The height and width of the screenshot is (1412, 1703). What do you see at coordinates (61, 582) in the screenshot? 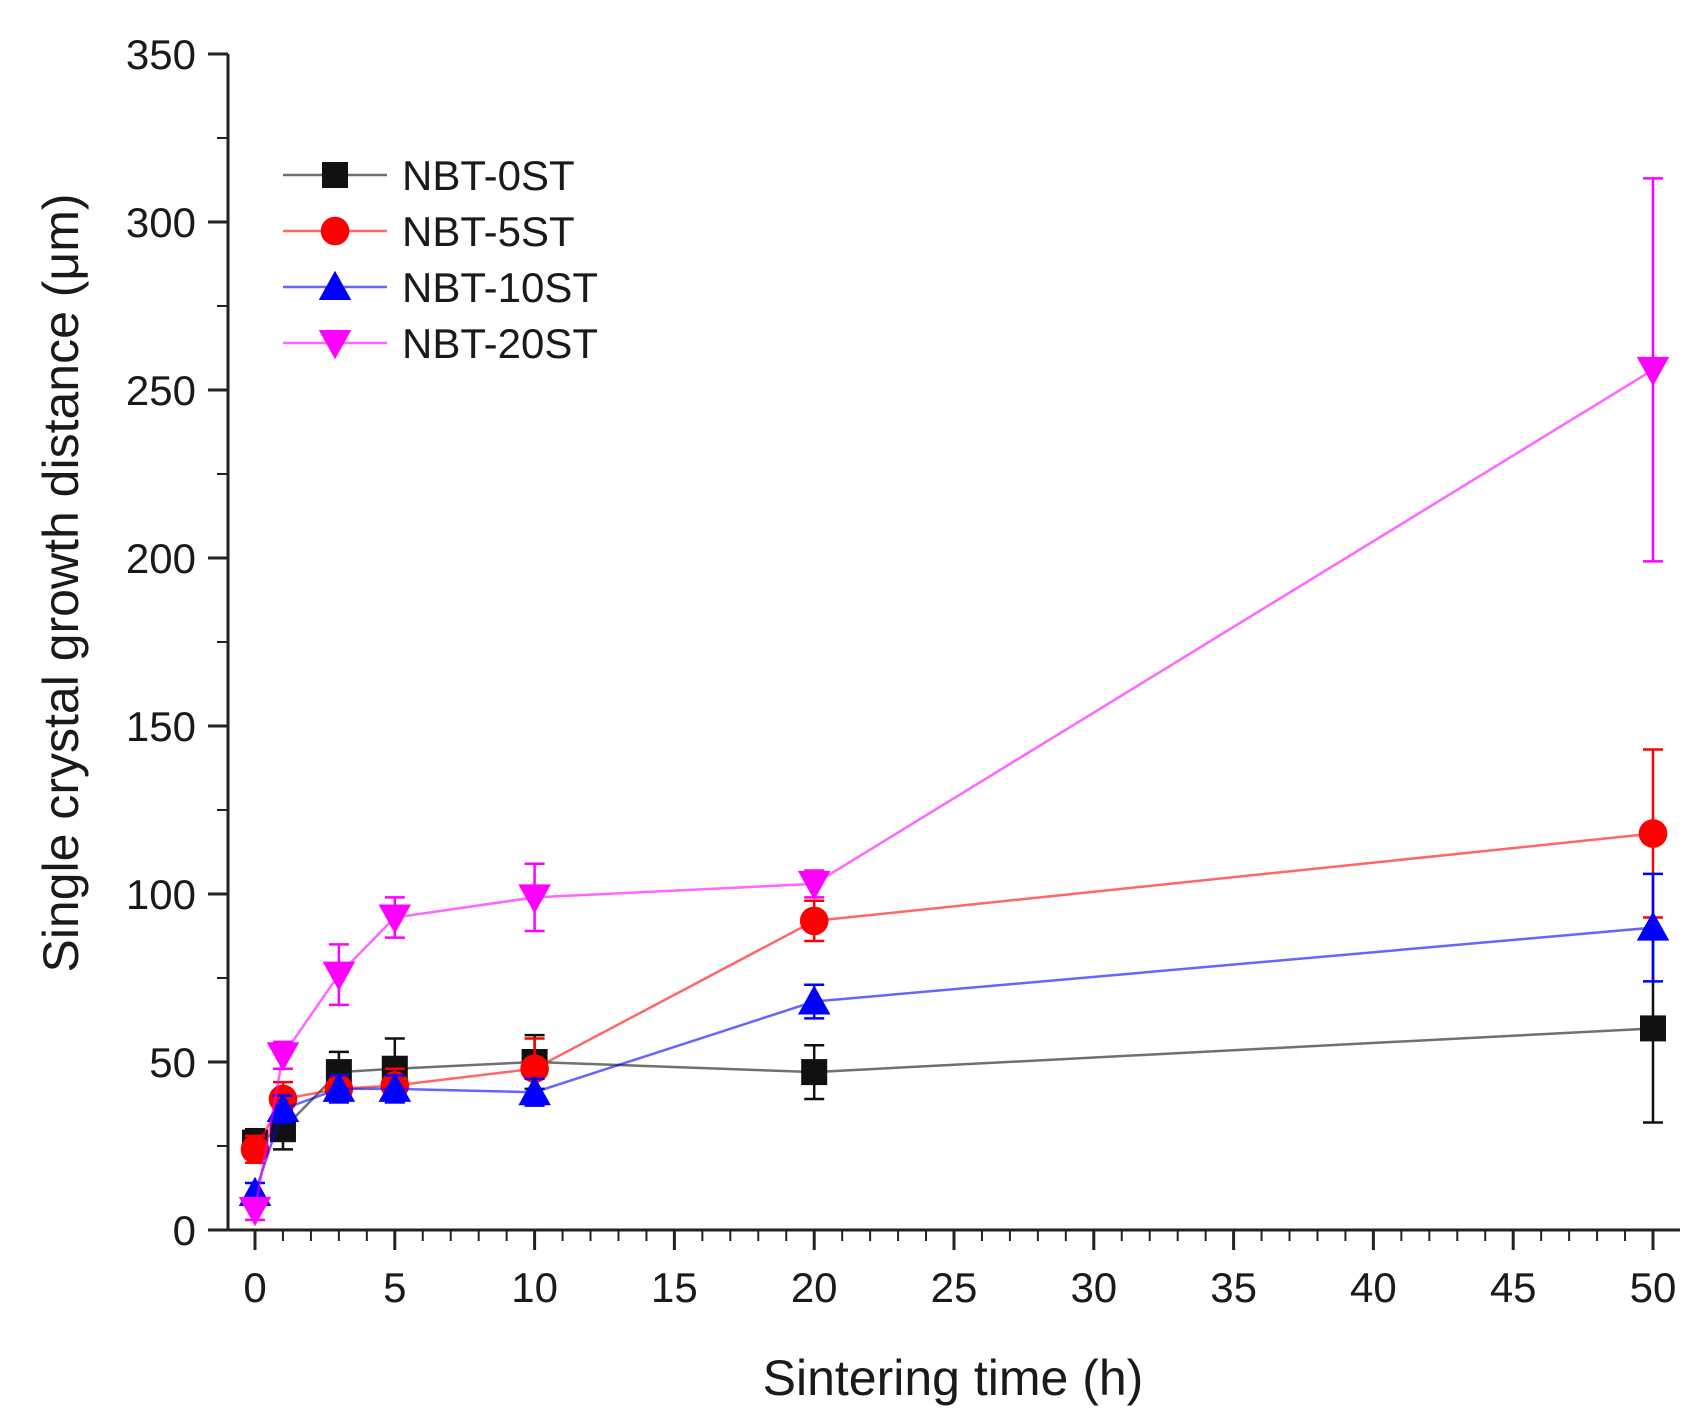
I see `y-axis-label: Single crystal growth distance (μm)` at bounding box center [61, 582].